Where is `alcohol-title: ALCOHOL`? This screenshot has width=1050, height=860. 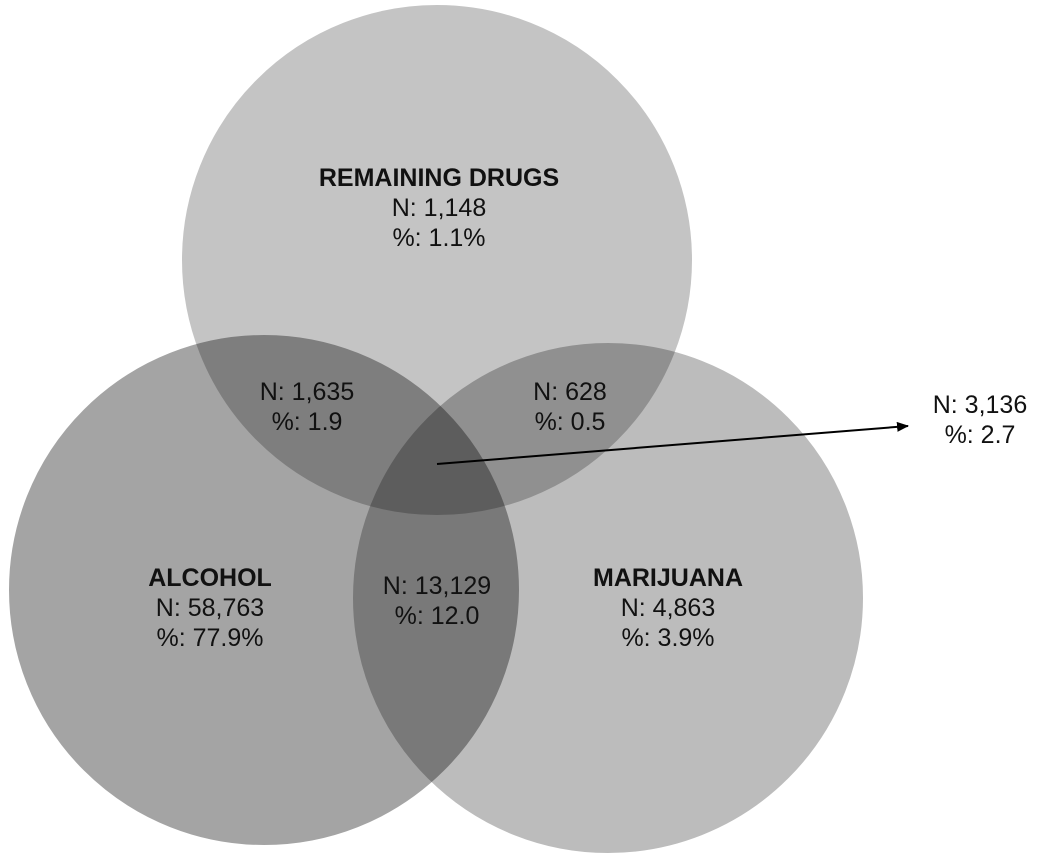 alcohol-title: ALCOHOL is located at coordinates (210, 578).